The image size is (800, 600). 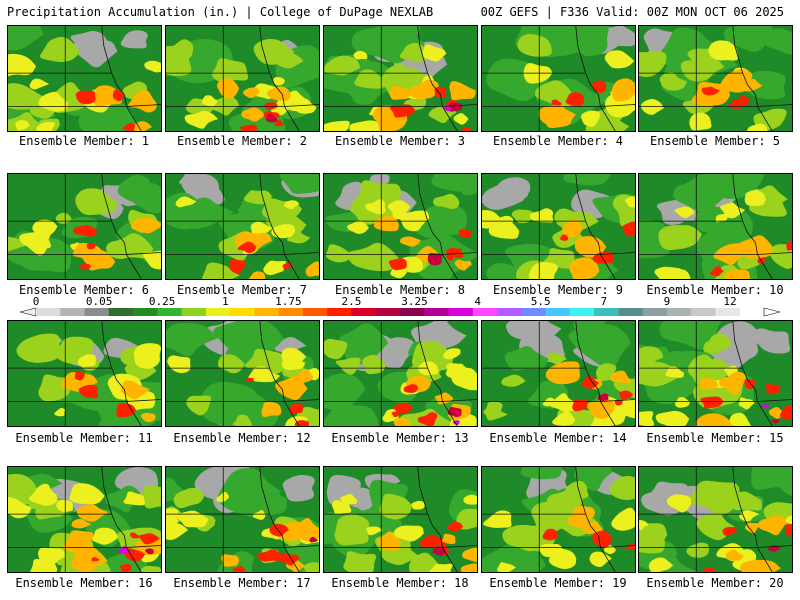 What do you see at coordinates (715, 438) in the screenshot?
I see `ensemble-member-label: Ensemble Member: 15` at bounding box center [715, 438].